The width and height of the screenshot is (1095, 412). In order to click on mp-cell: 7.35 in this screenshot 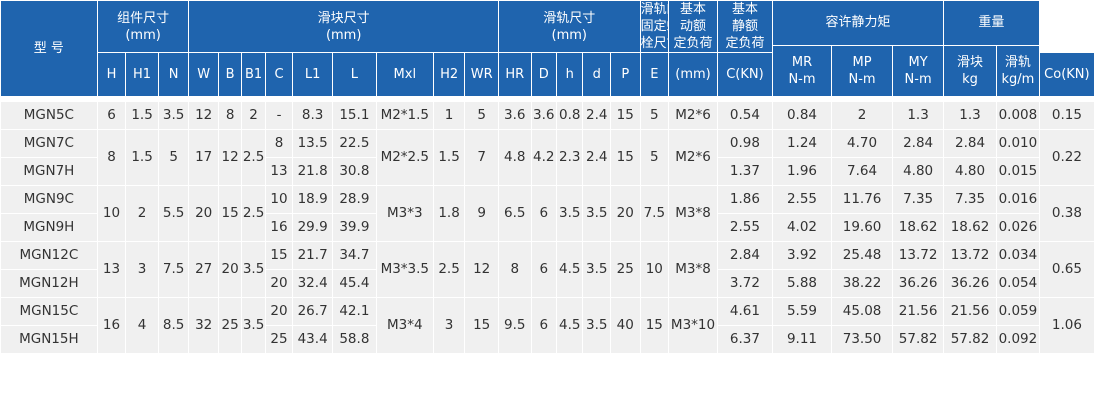, I will do `click(918, 199)`.